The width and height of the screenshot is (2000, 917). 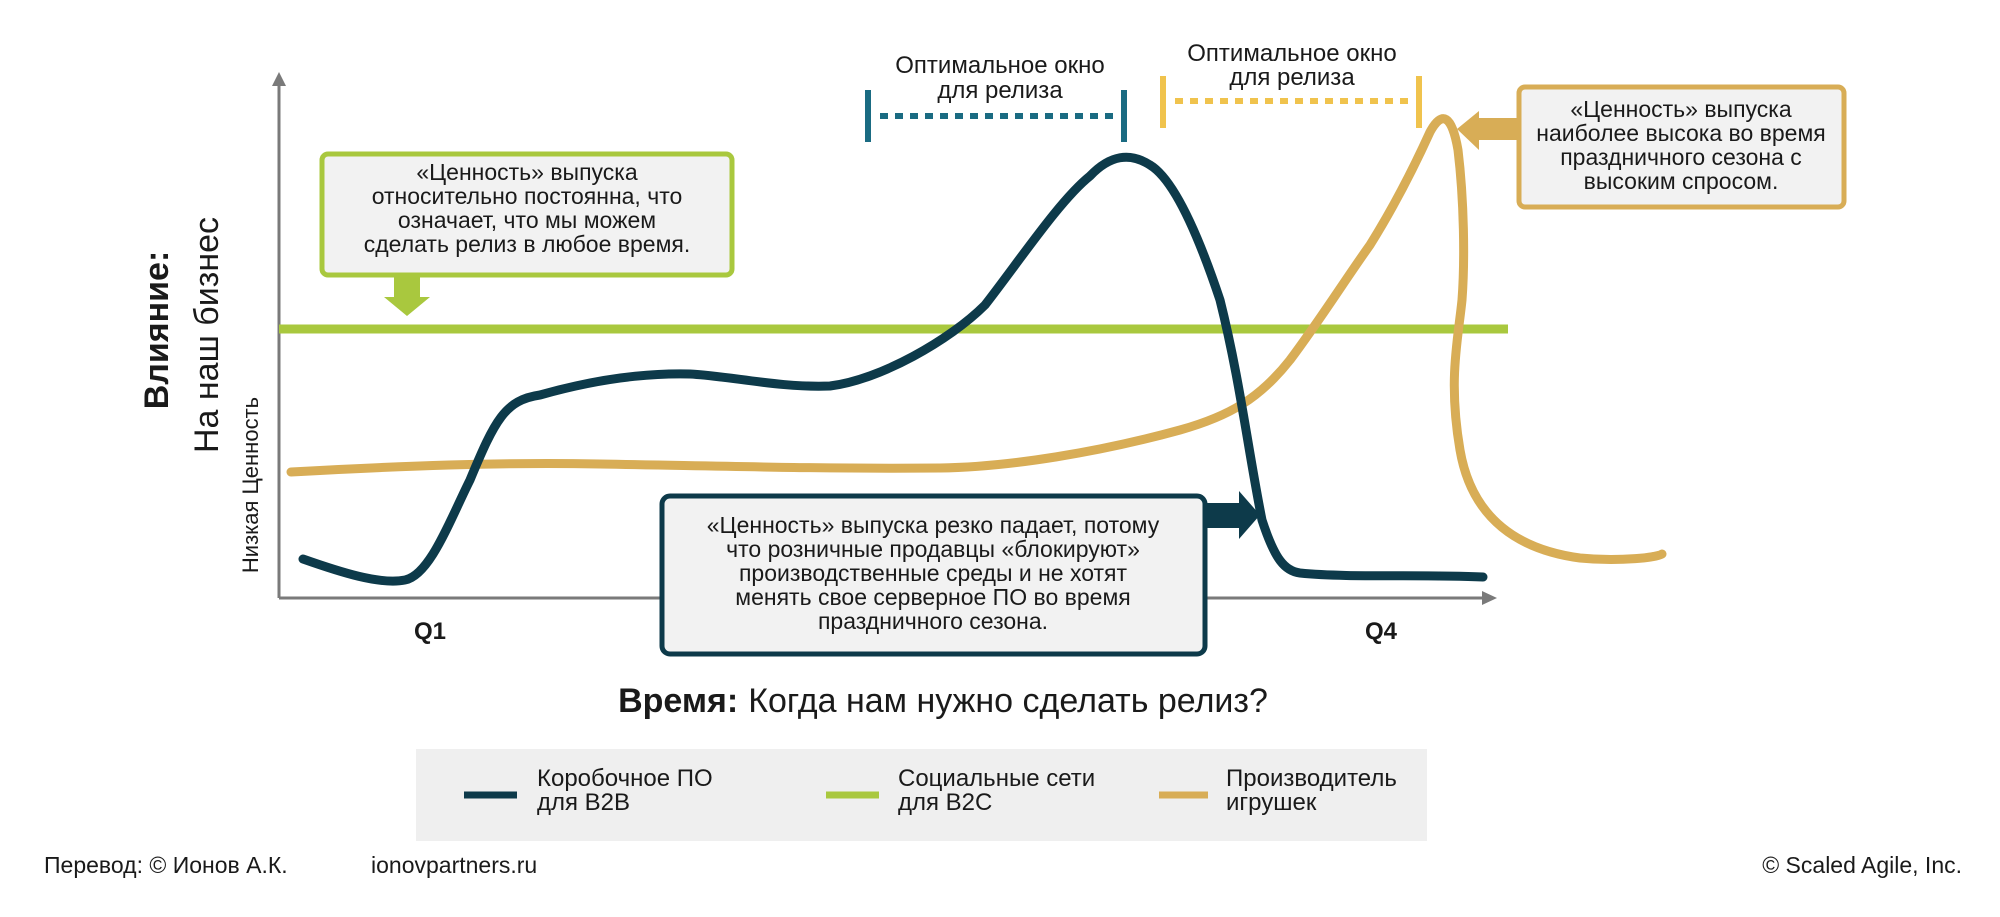 I want to click on x-axis-title: Время: Когда нам нужно сделать релиз?, so click(x=943, y=701).